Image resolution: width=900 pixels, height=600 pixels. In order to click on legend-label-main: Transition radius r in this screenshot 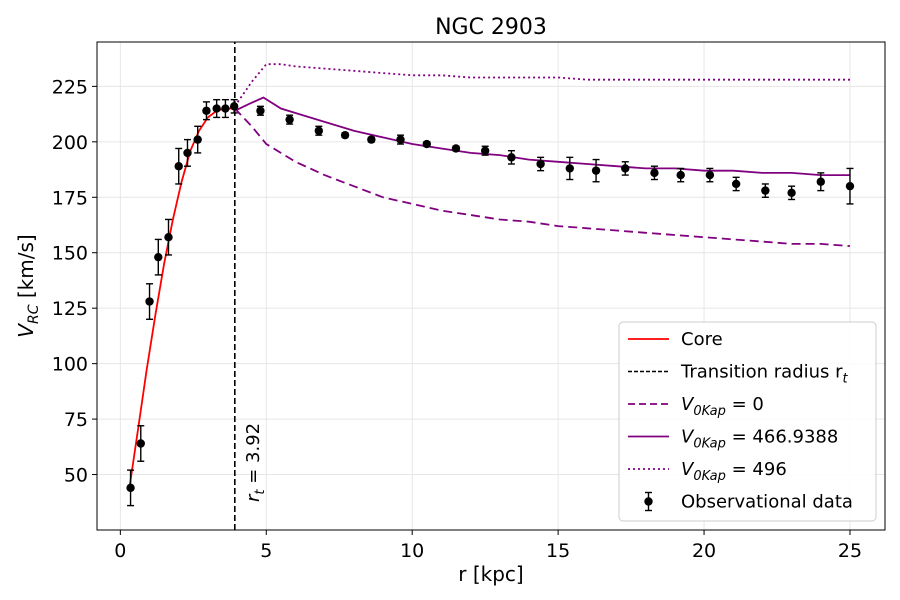, I will do `click(761, 372)`.